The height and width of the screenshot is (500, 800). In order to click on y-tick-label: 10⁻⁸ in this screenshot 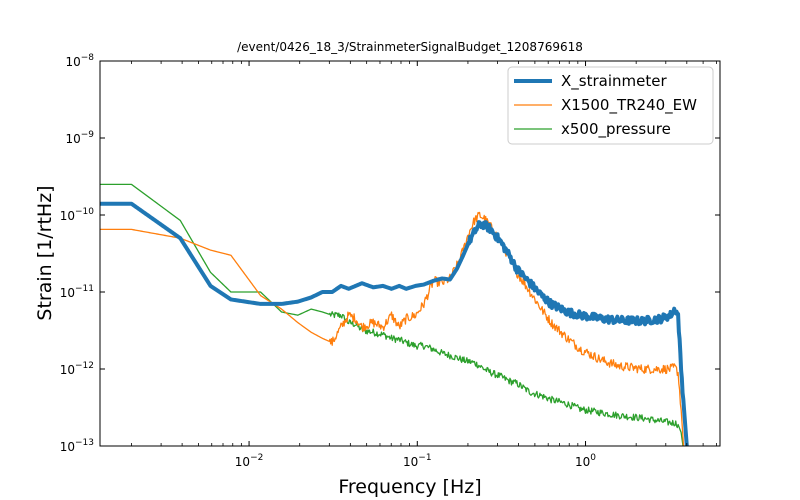, I will do `click(79, 61)`.